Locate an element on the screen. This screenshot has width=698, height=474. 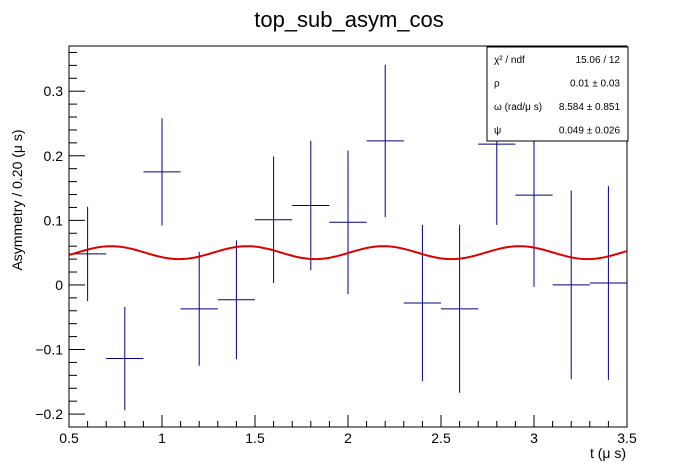
x-axis: 0.5 1 1.5 2 2.5 3 3.5 is located at coordinates (348, 430).